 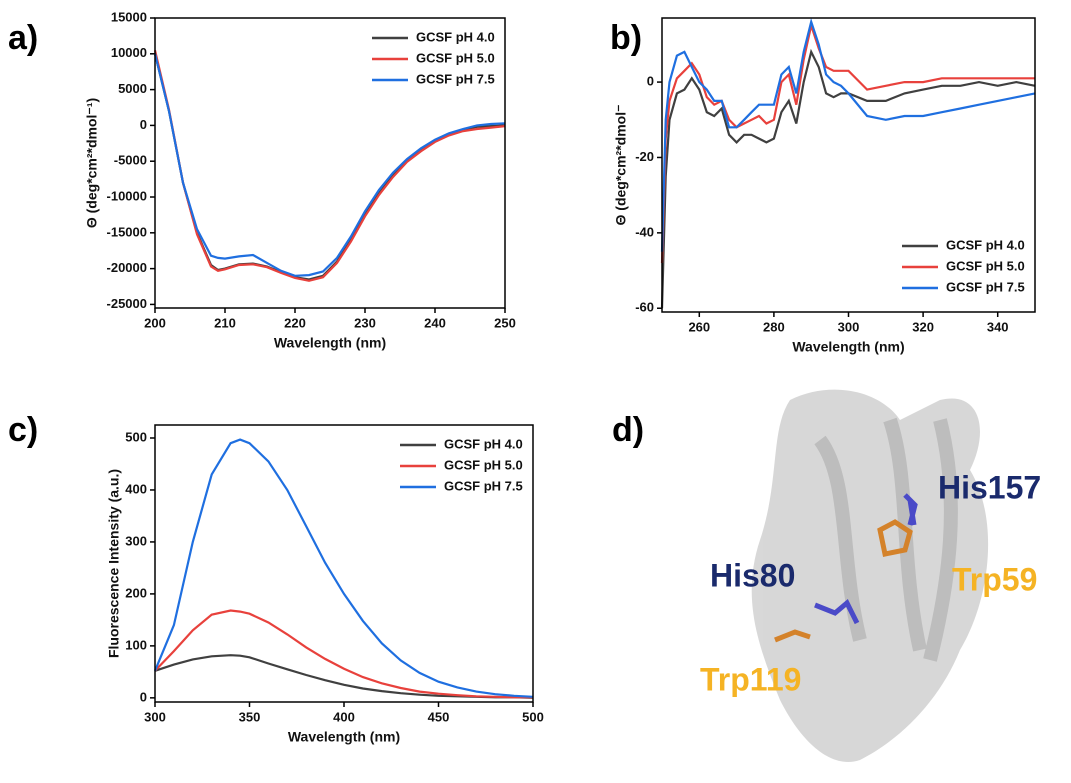 I want to click on x-tick-label: 400, so click(x=344, y=716).